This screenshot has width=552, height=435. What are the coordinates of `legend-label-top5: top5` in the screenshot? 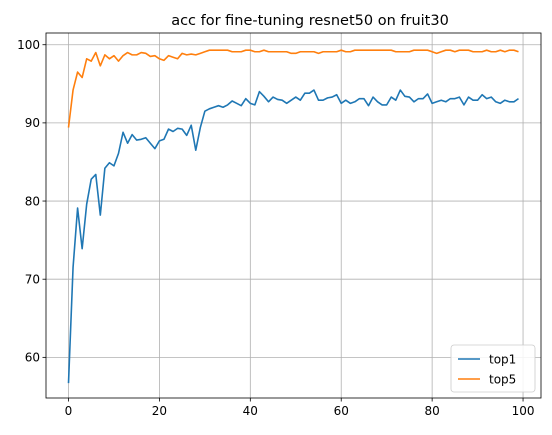 It's located at (502, 379).